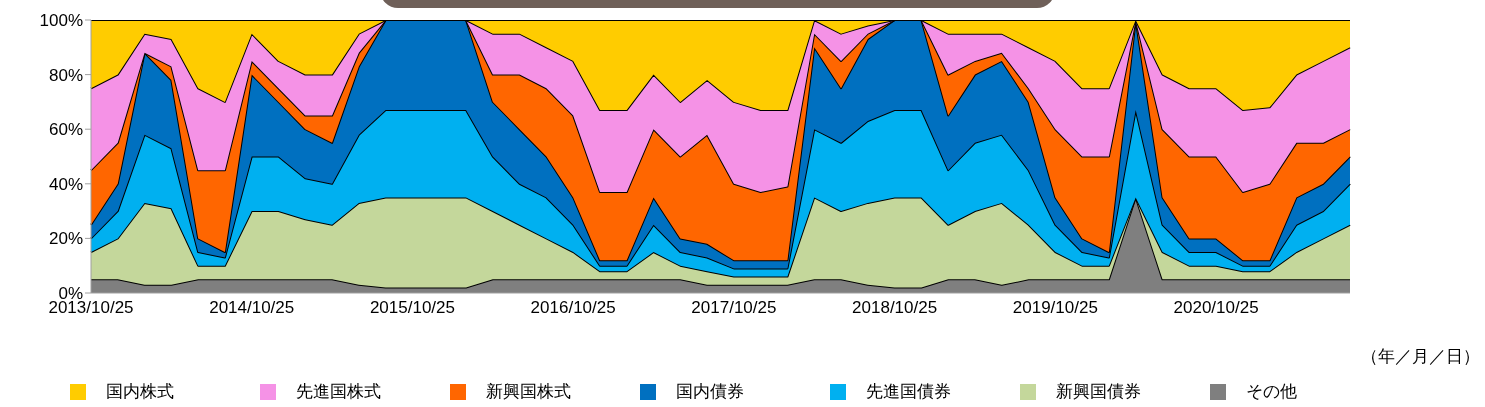 This screenshot has width=1485, height=407. What do you see at coordinates (65, 75) in the screenshot?
I see `y-tick-label: 80%` at bounding box center [65, 75].